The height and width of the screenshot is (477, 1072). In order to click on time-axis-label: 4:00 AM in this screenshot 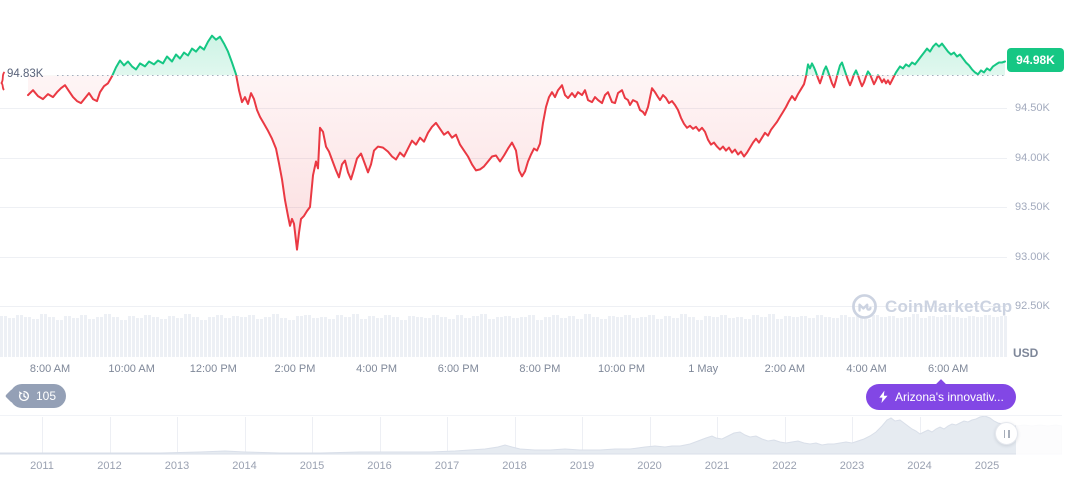, I will do `click(866, 369)`.